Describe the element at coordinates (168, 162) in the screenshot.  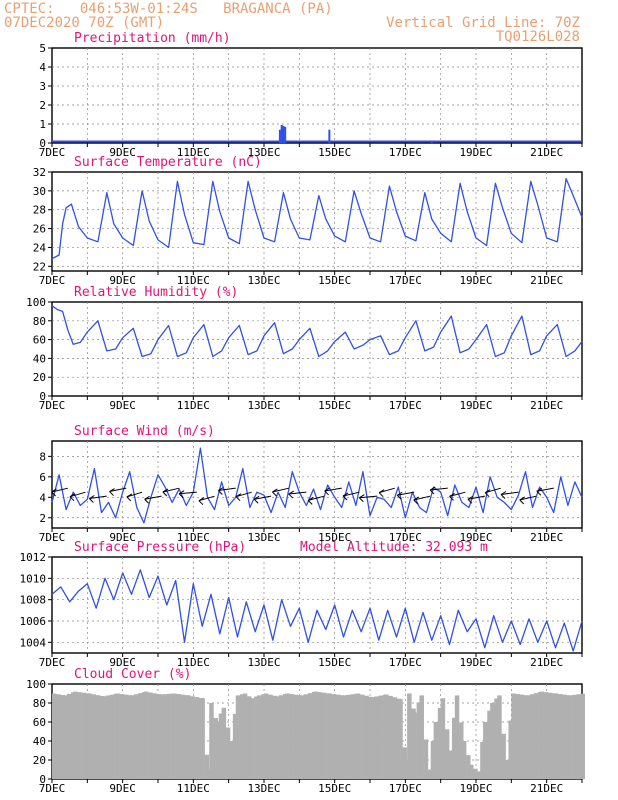
I see `temp-title: Surface Temperature (nC)` at that location.